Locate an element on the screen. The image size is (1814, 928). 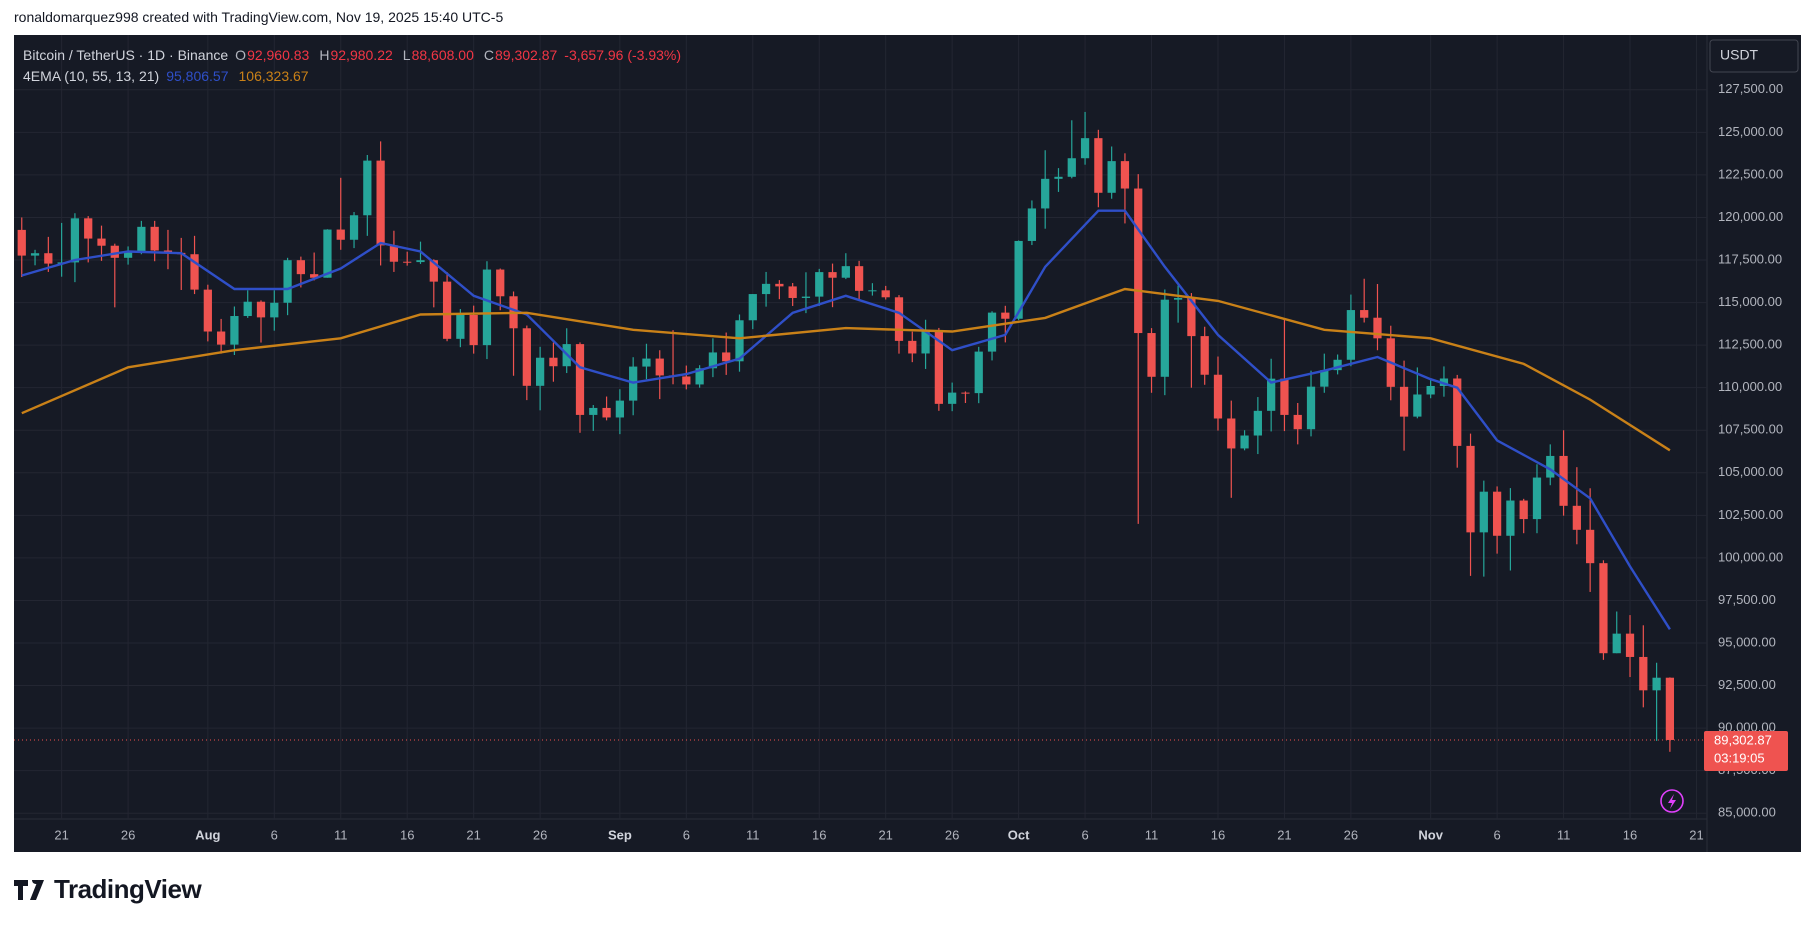
countdown: 03:19:05 is located at coordinates (1739, 757).